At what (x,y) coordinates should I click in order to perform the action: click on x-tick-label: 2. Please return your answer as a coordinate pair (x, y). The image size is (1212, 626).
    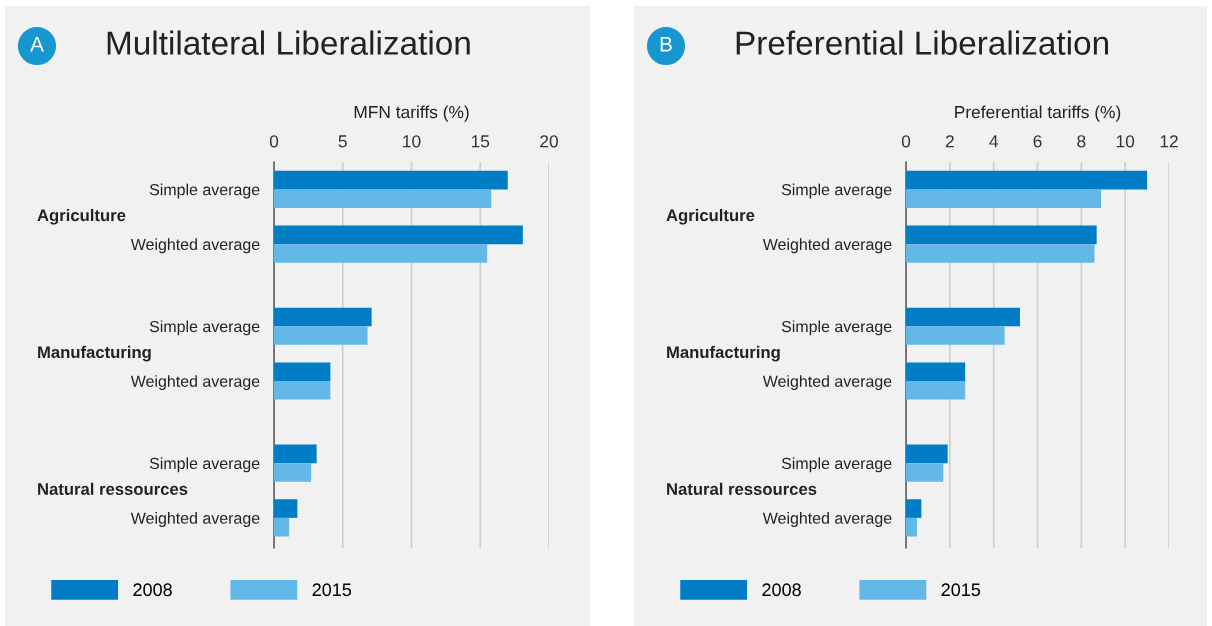
    Looking at the image, I should click on (949, 141).